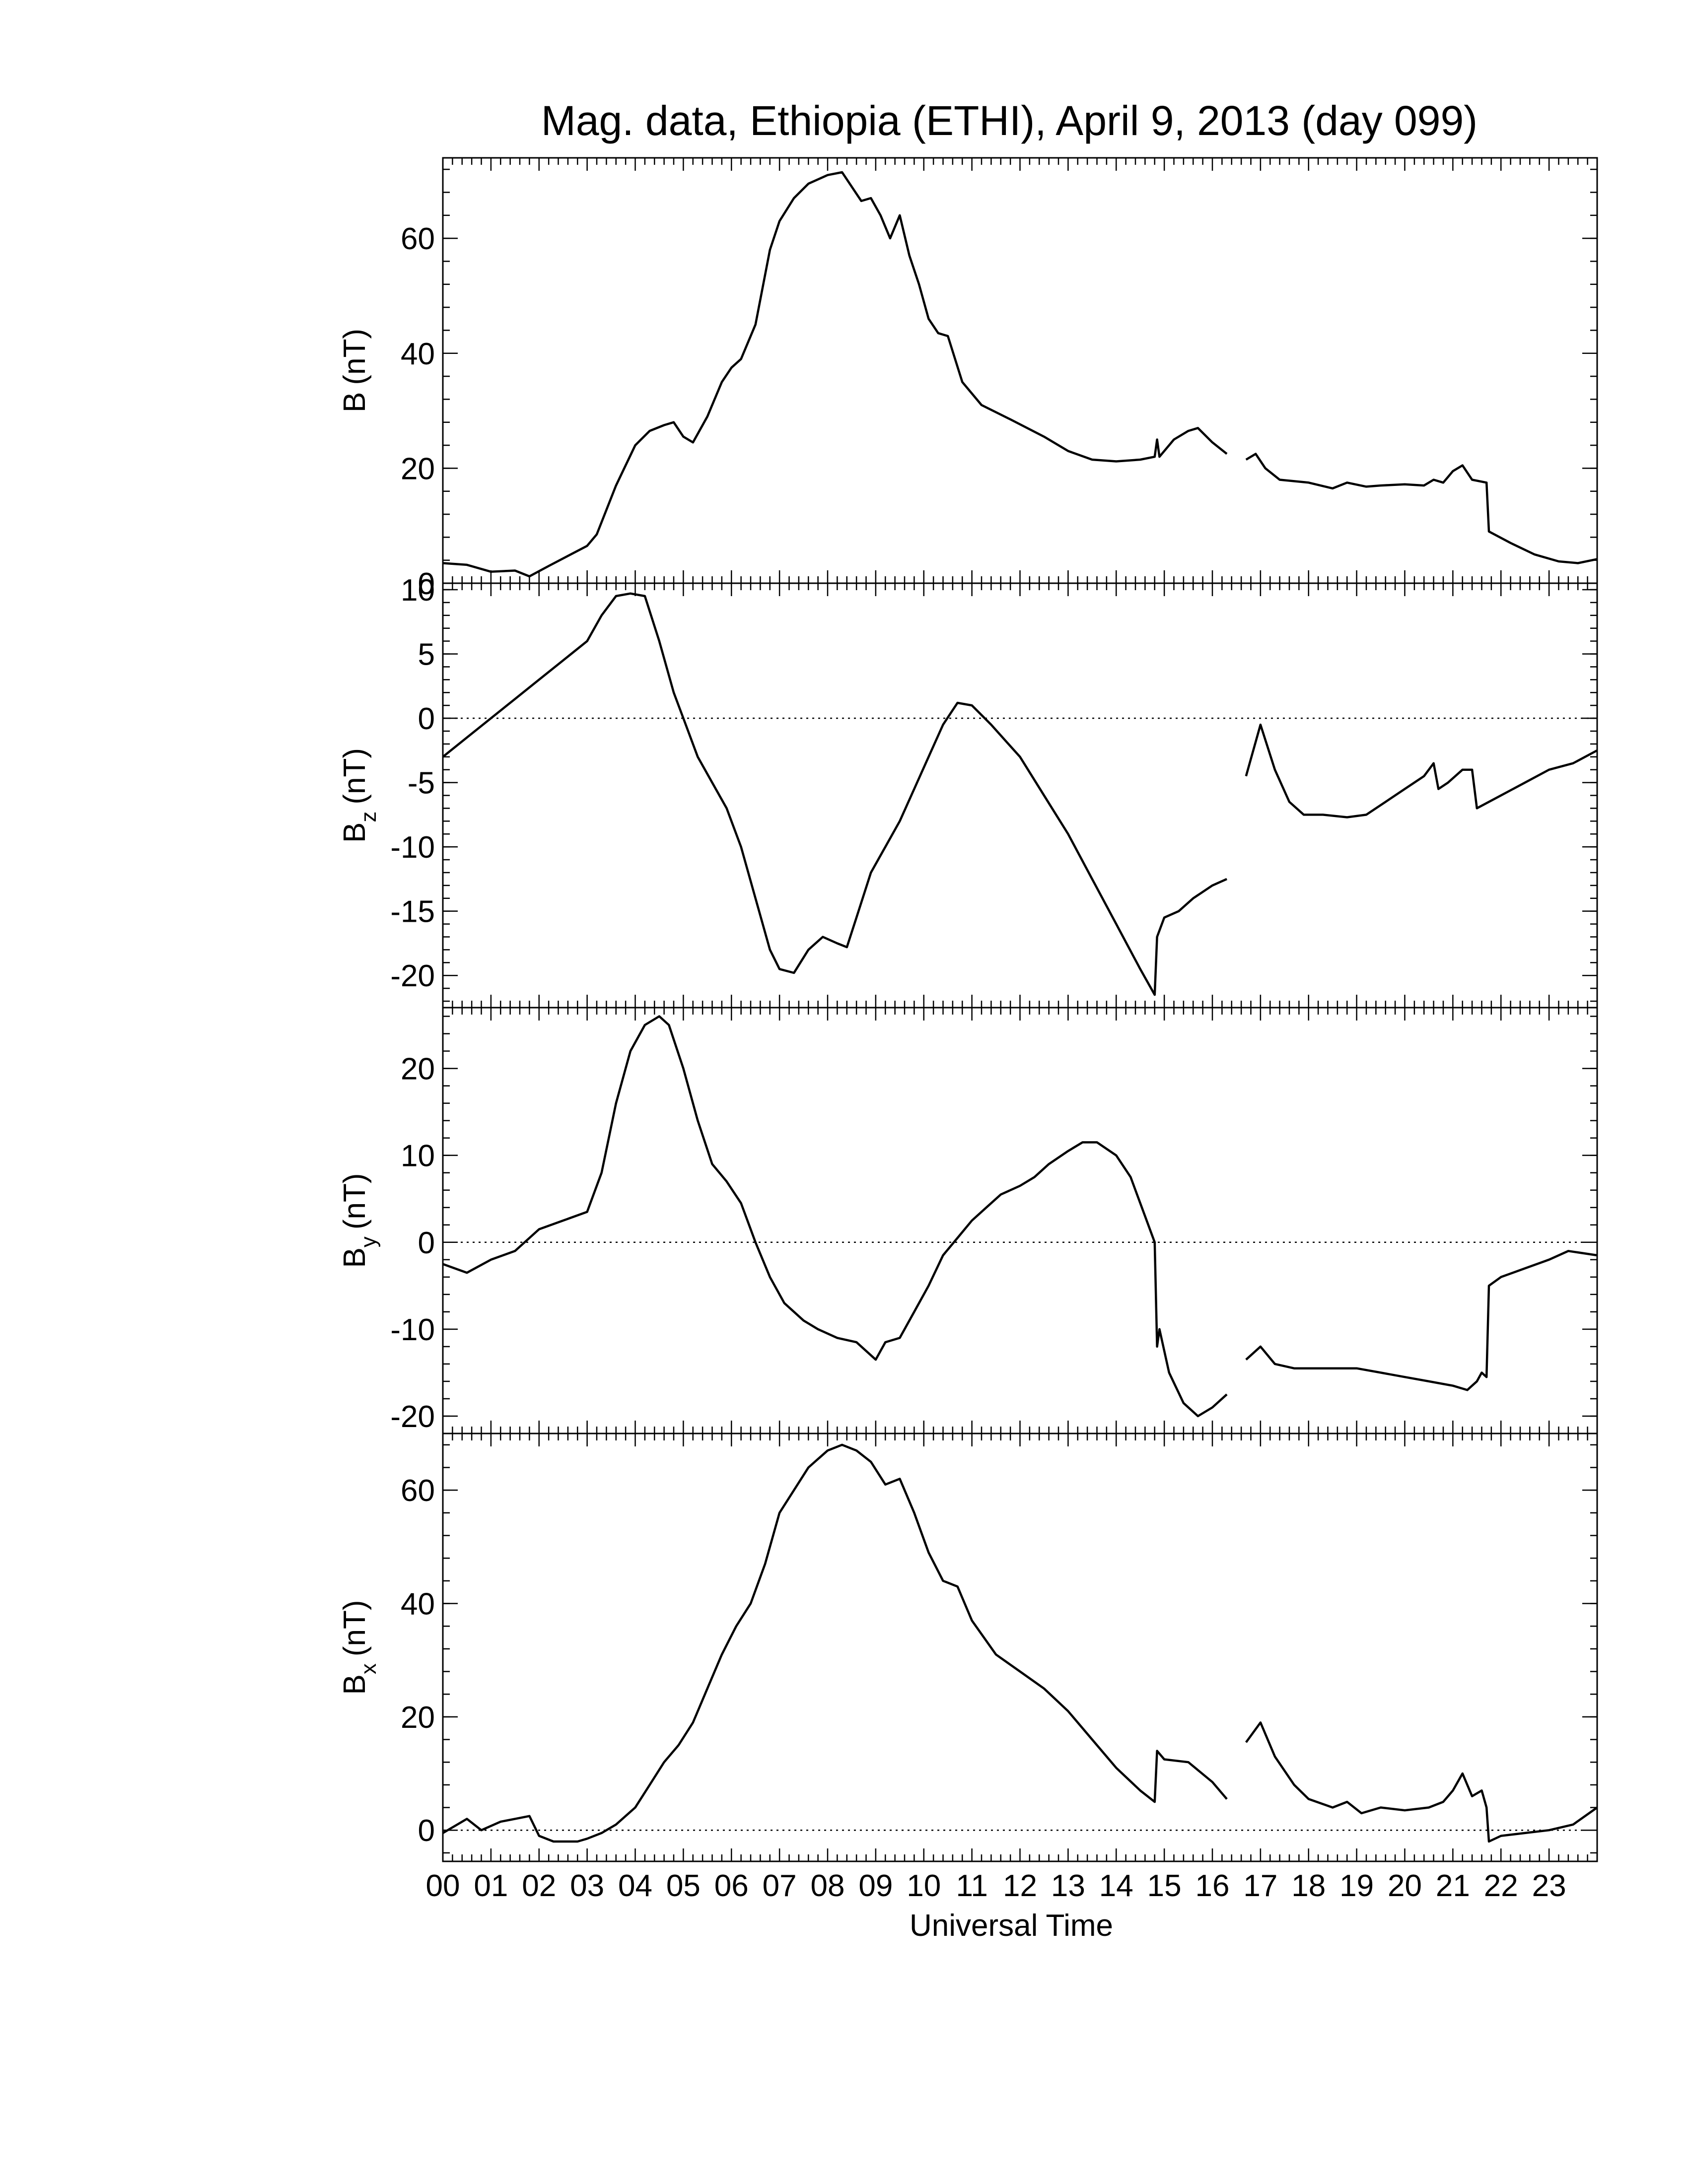 This screenshot has width=1688, height=2184. Describe the element at coordinates (875, 1886) in the screenshot. I see `x-tick-label: 09` at that location.